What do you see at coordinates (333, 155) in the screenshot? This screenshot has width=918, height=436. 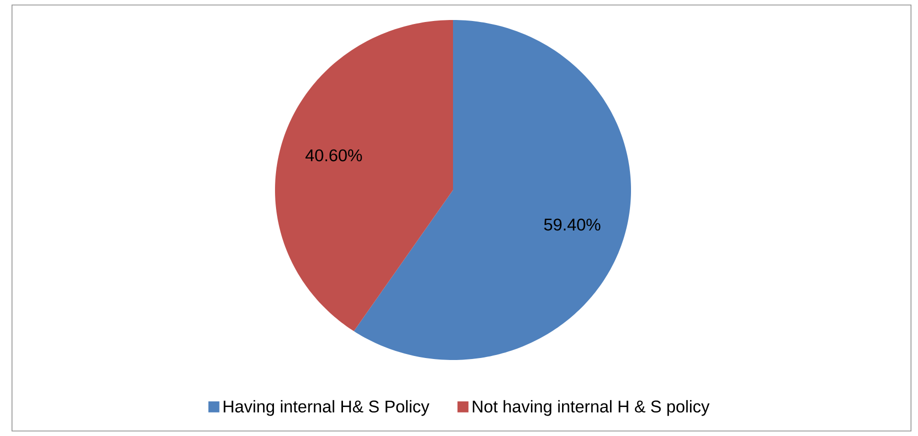 I see `data-label: 40.60%` at bounding box center [333, 155].